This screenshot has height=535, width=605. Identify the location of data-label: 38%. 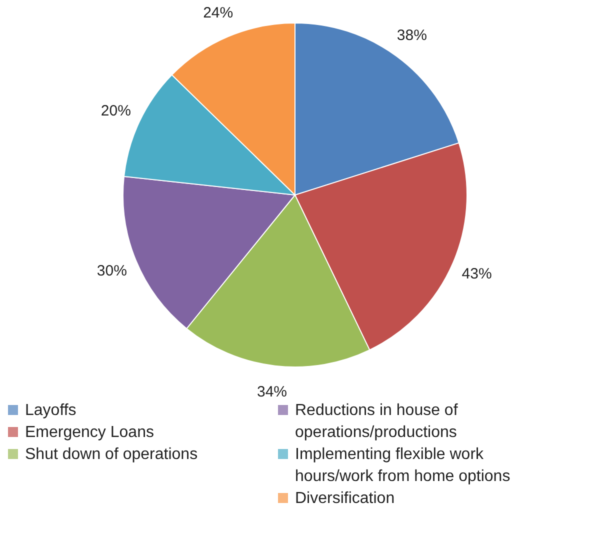
(411, 35).